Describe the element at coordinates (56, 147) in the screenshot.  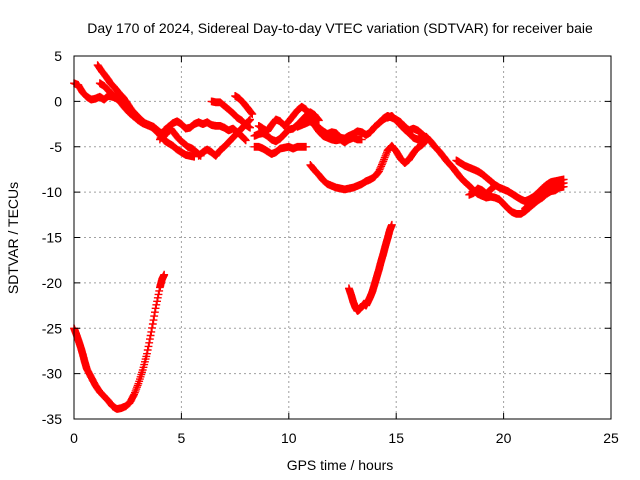
I see `y-tick-label: -5` at that location.